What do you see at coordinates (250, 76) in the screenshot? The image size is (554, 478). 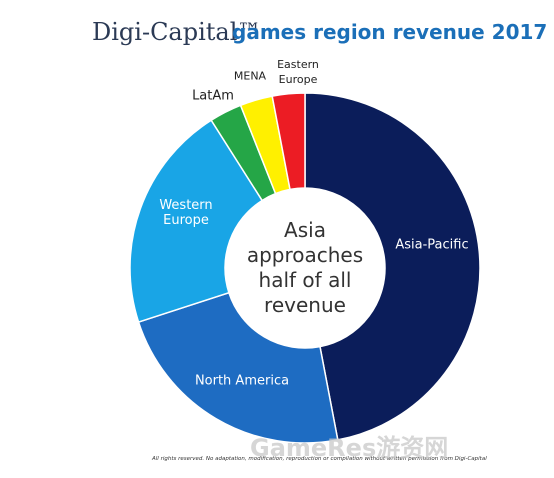 I see `slice-label: MENA` at bounding box center [250, 76].